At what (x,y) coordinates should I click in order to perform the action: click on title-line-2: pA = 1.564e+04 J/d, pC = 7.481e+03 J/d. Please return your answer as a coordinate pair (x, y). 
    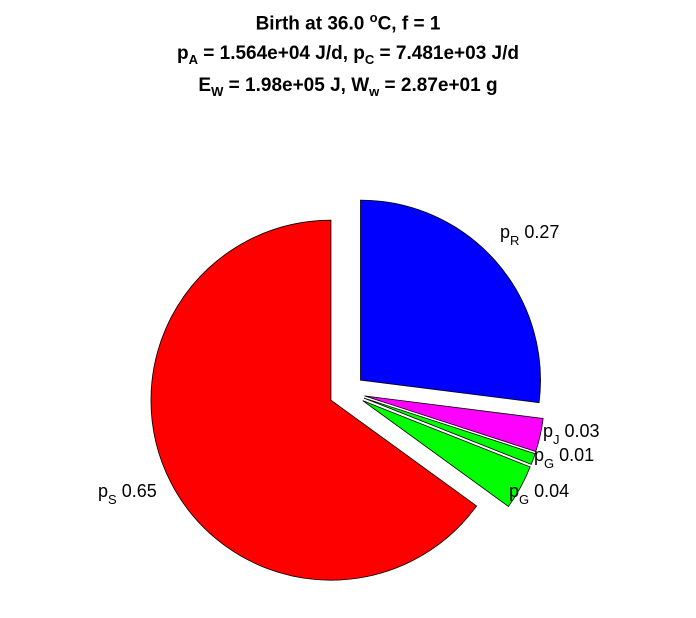
    Looking at the image, I should click on (347, 55).